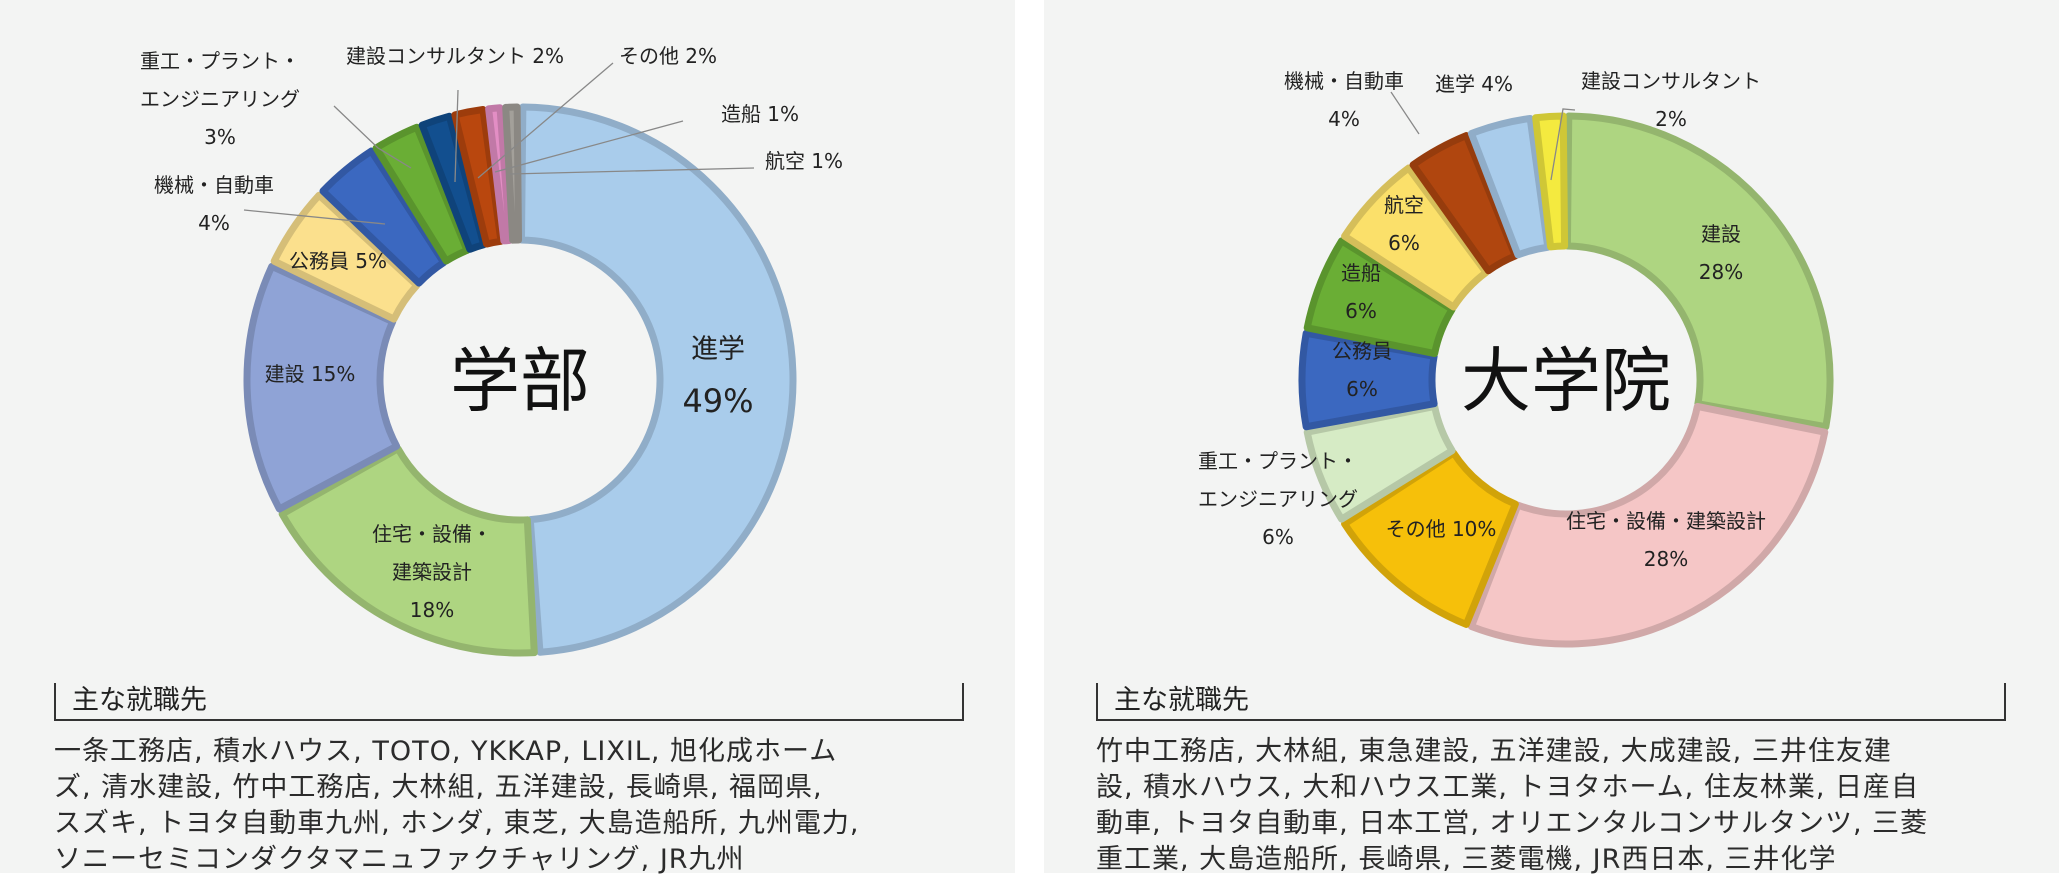  I want to click on slice-label: 造船 6%, so click(1361, 292).